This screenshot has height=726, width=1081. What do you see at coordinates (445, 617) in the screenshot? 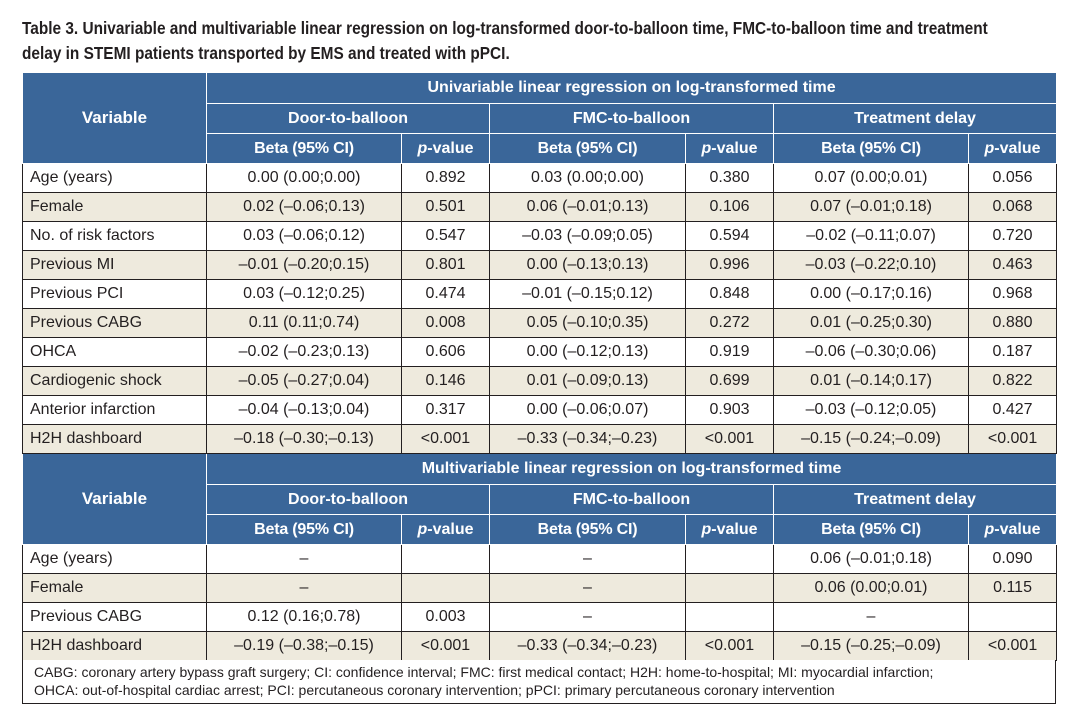
I see `p-value-cell: 0.003` at bounding box center [445, 617].